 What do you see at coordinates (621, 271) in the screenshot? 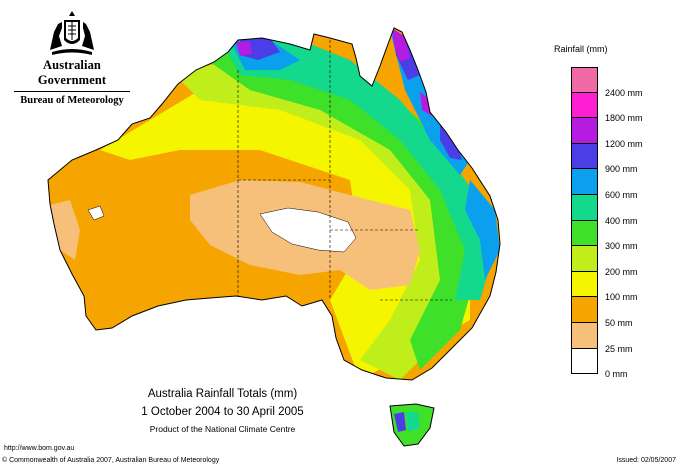
I see `legend-label: 200 mm` at bounding box center [621, 271].